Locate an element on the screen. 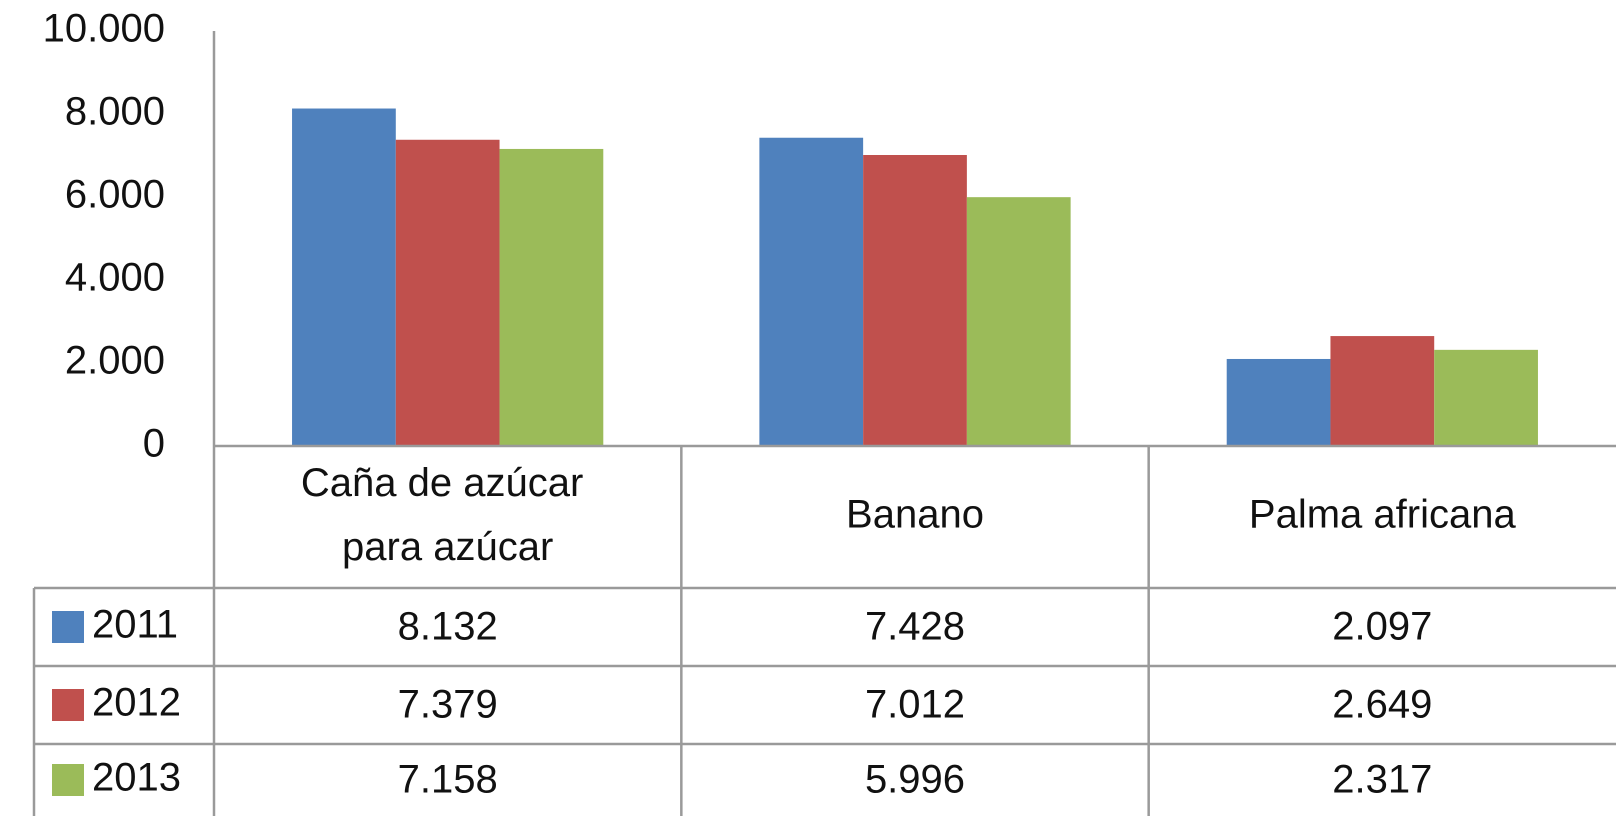 This screenshot has height=816, width=1616. data-label: 2.097 is located at coordinates (1382, 627).